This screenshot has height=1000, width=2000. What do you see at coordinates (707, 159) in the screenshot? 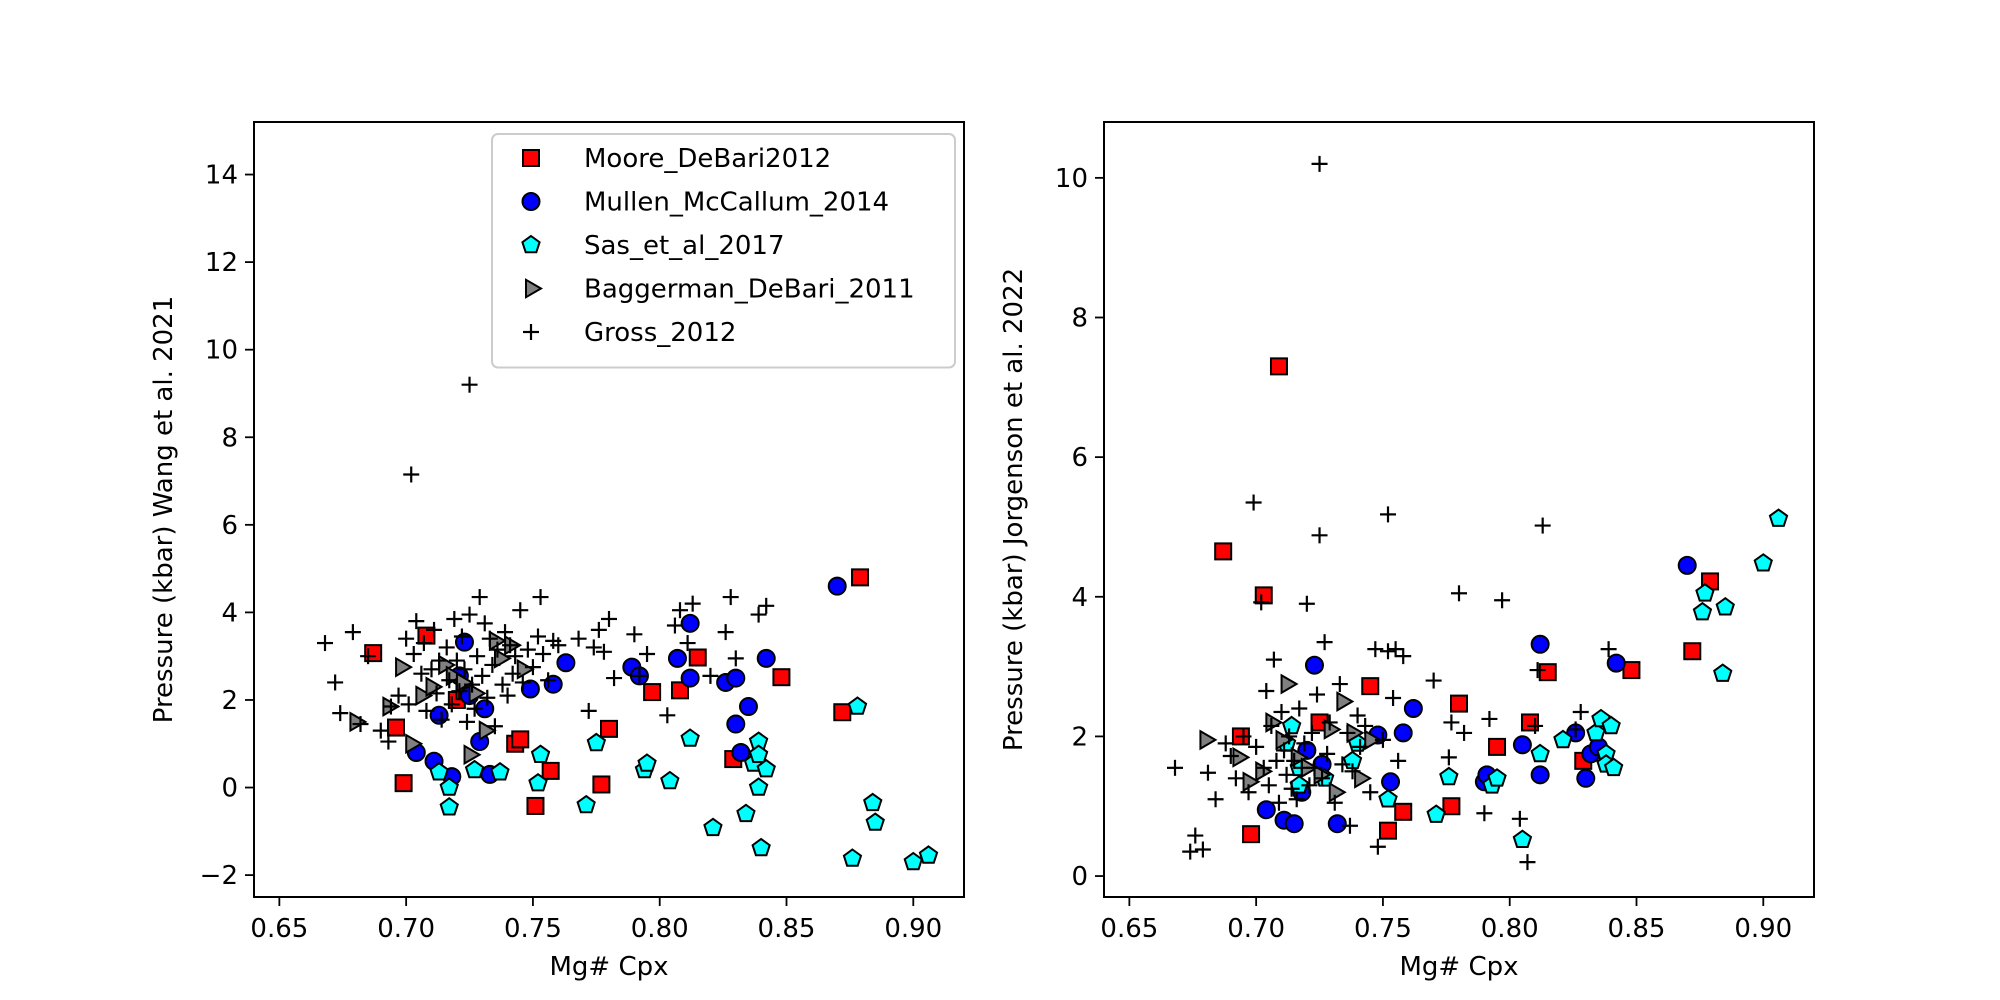
I see `legend-label-moore-debari2012: Moore_DeBari2012` at bounding box center [707, 159].